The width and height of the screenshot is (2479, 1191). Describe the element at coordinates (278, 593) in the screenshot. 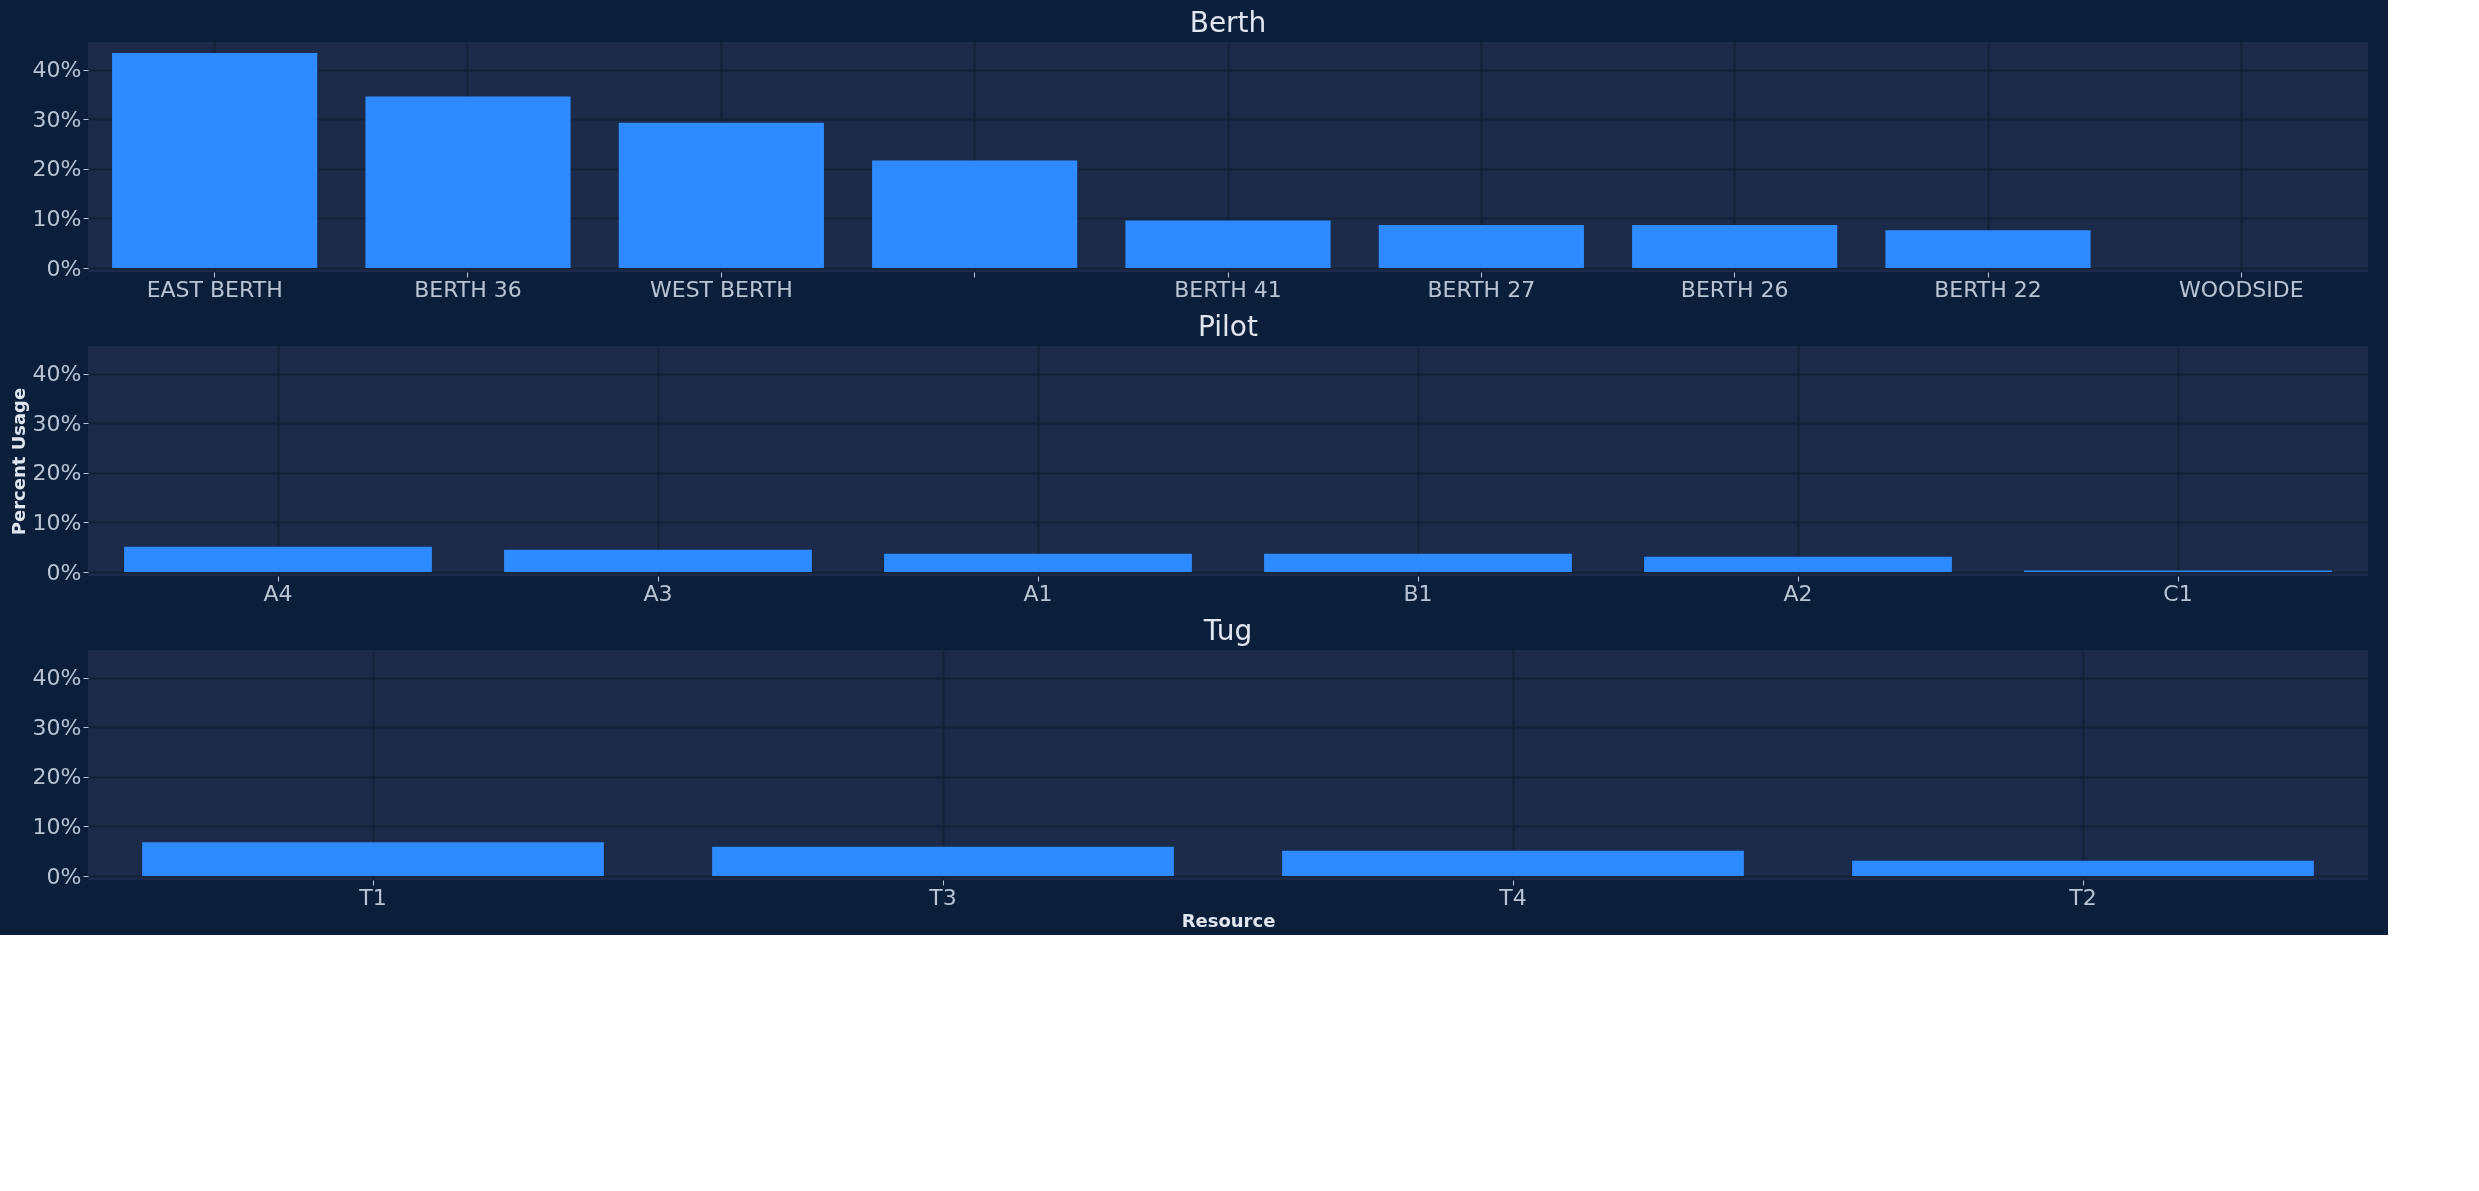

I see `x-tick-label: A4` at that location.